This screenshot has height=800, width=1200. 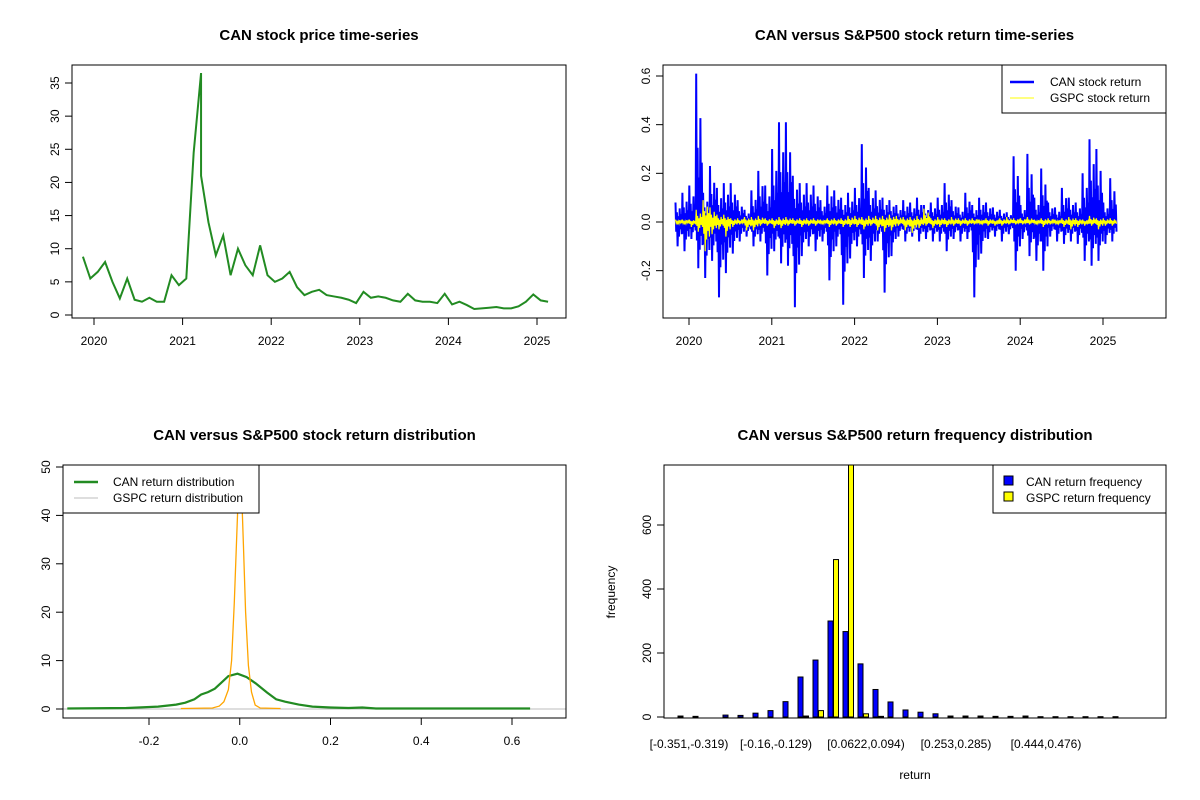 What do you see at coordinates (776, 744) in the screenshot?
I see `x-tick-label: [-0.16,-0.129)` at bounding box center [776, 744].